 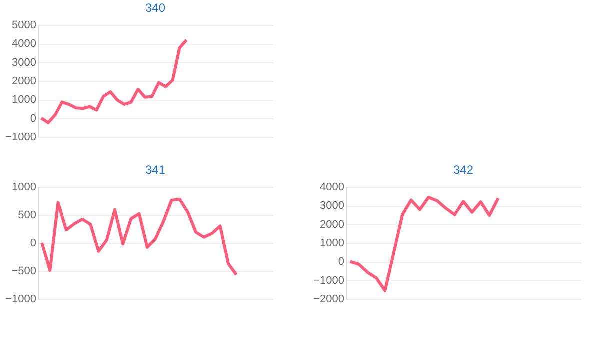 I want to click on chart-title: 342, so click(x=463, y=170).